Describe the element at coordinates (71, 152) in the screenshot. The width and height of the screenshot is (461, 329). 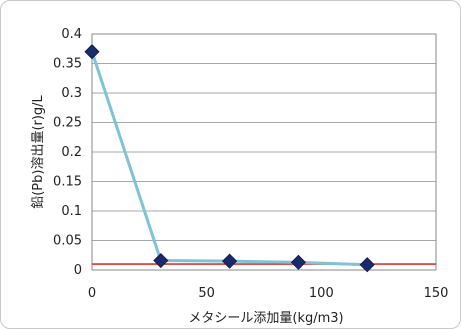
I see `y-tick-label: 0.2` at that location.